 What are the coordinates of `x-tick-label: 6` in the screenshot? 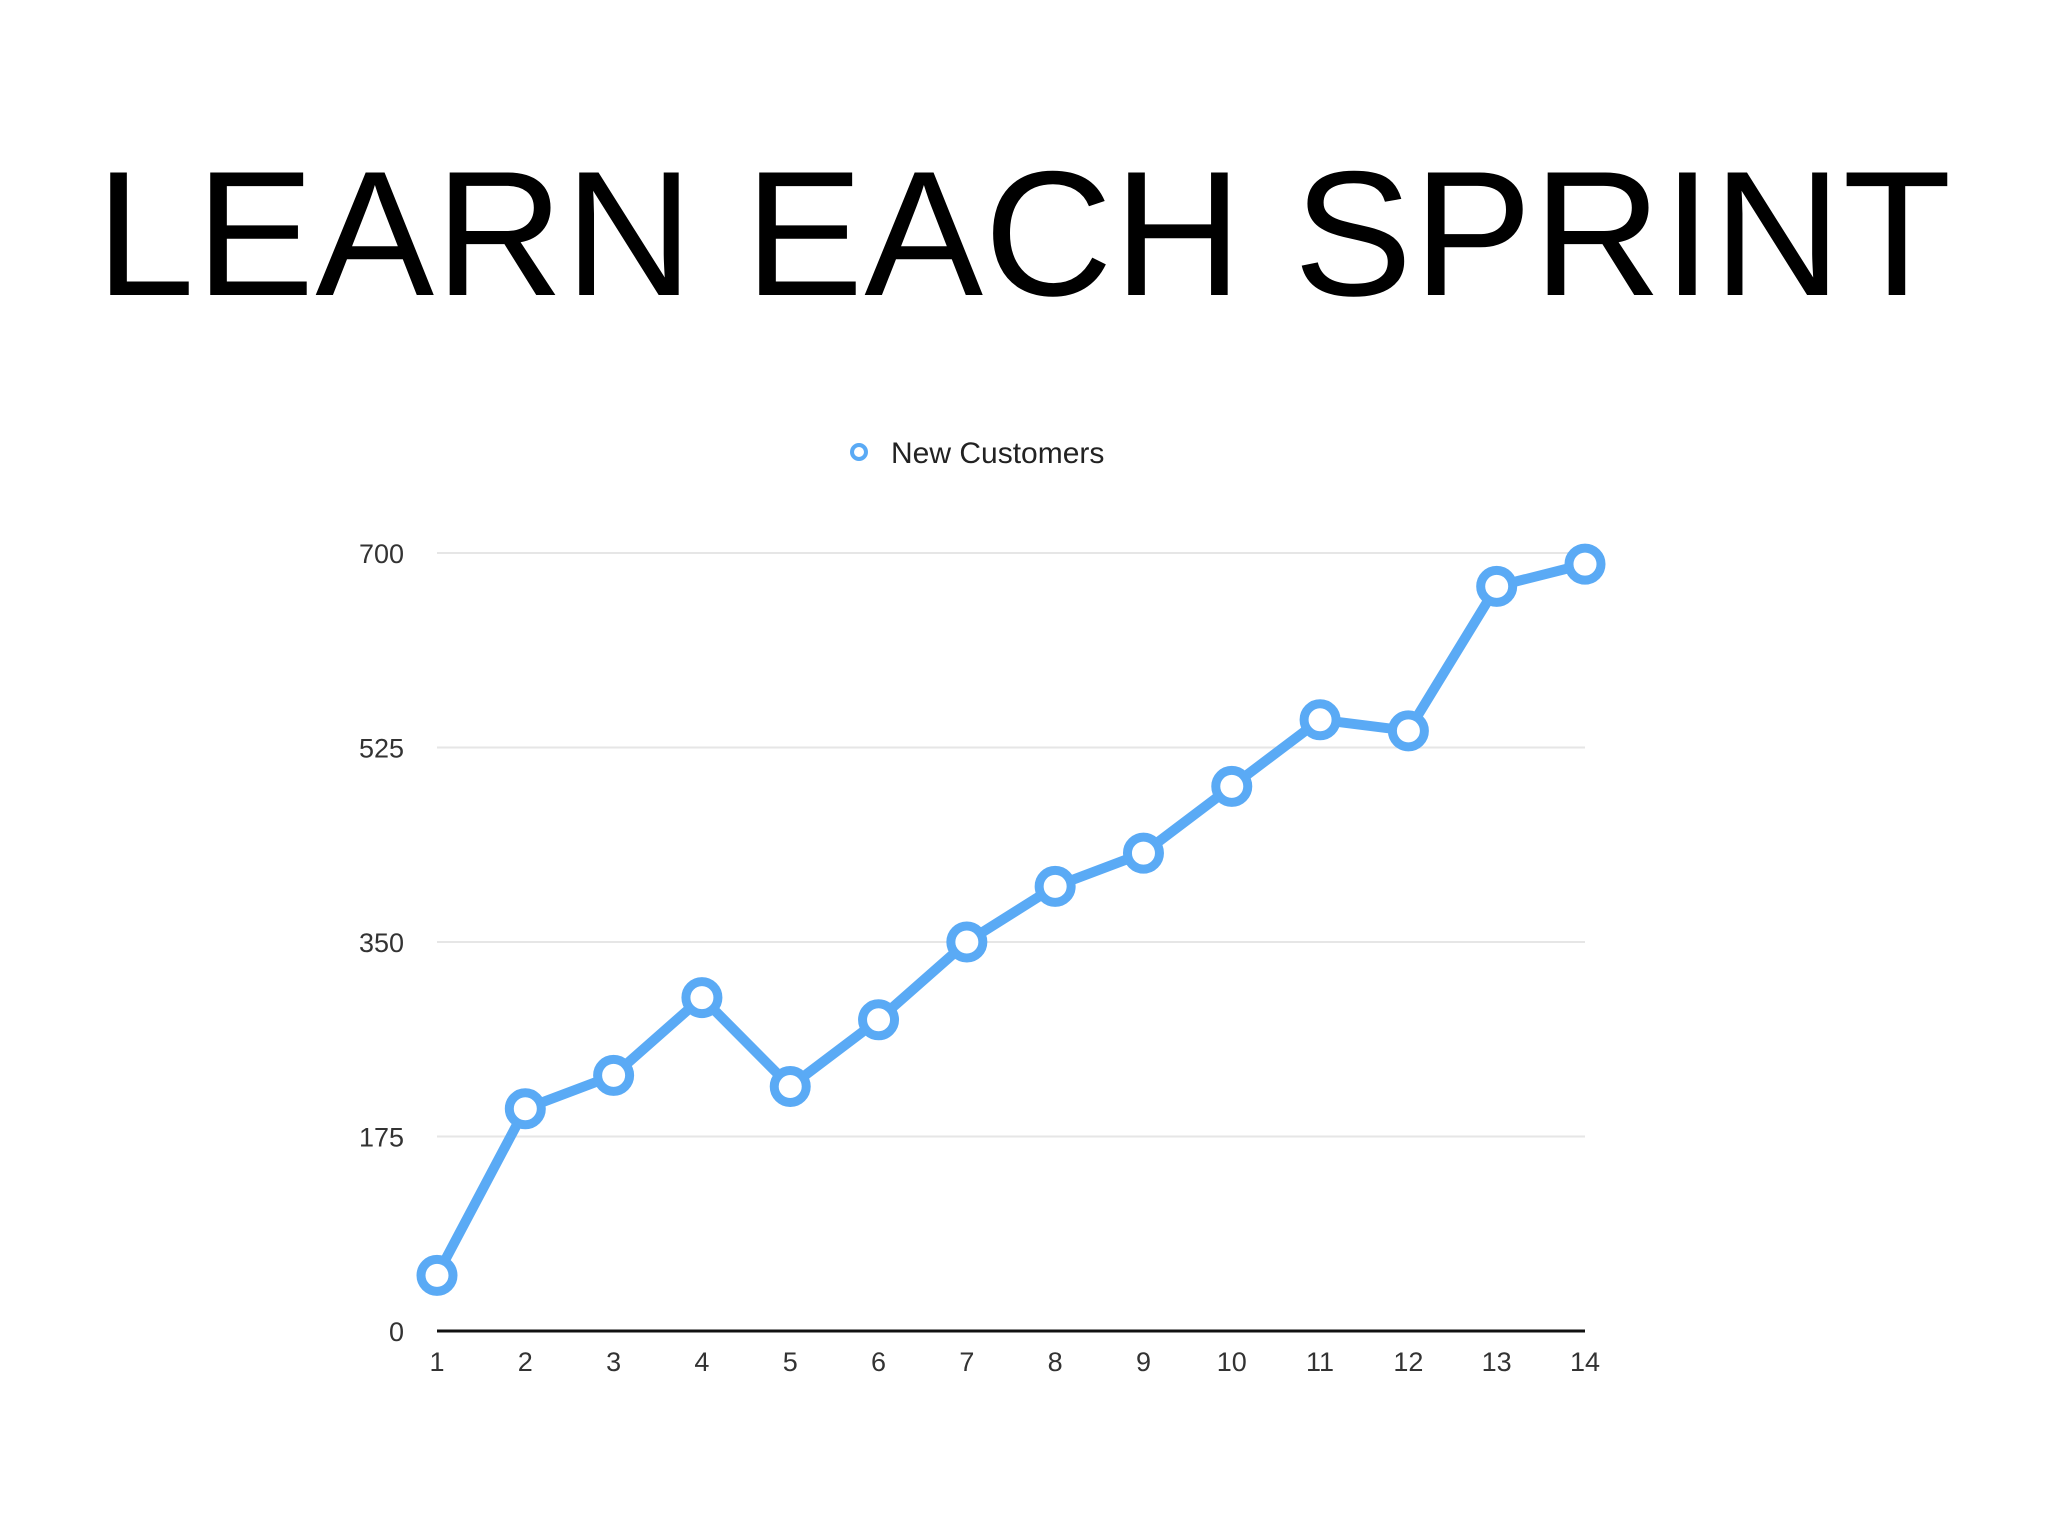 It's located at (878, 1362).